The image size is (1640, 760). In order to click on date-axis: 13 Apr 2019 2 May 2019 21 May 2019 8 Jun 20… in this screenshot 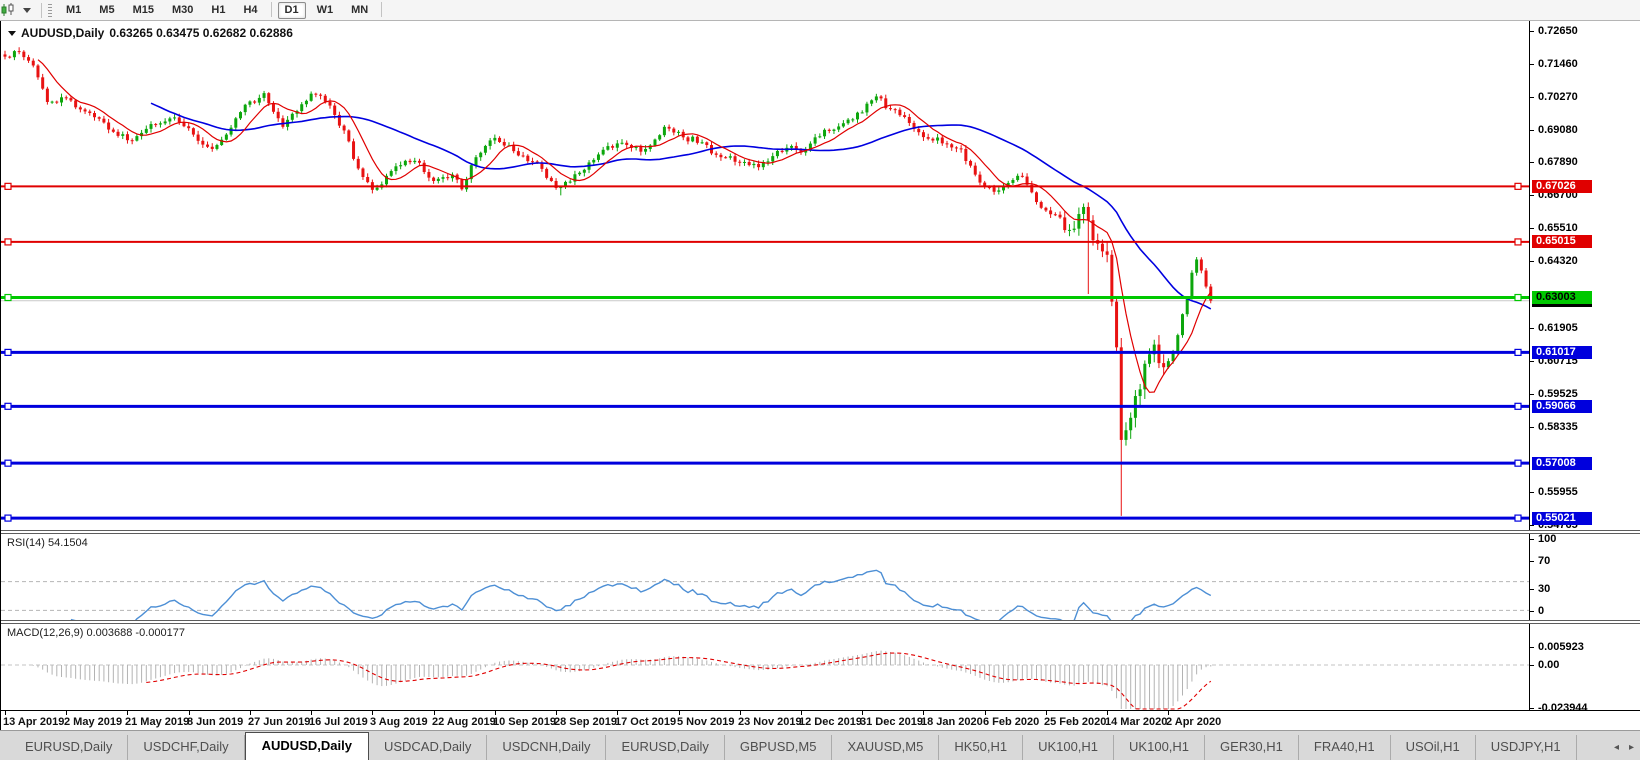, I will do `click(820, 720)`.